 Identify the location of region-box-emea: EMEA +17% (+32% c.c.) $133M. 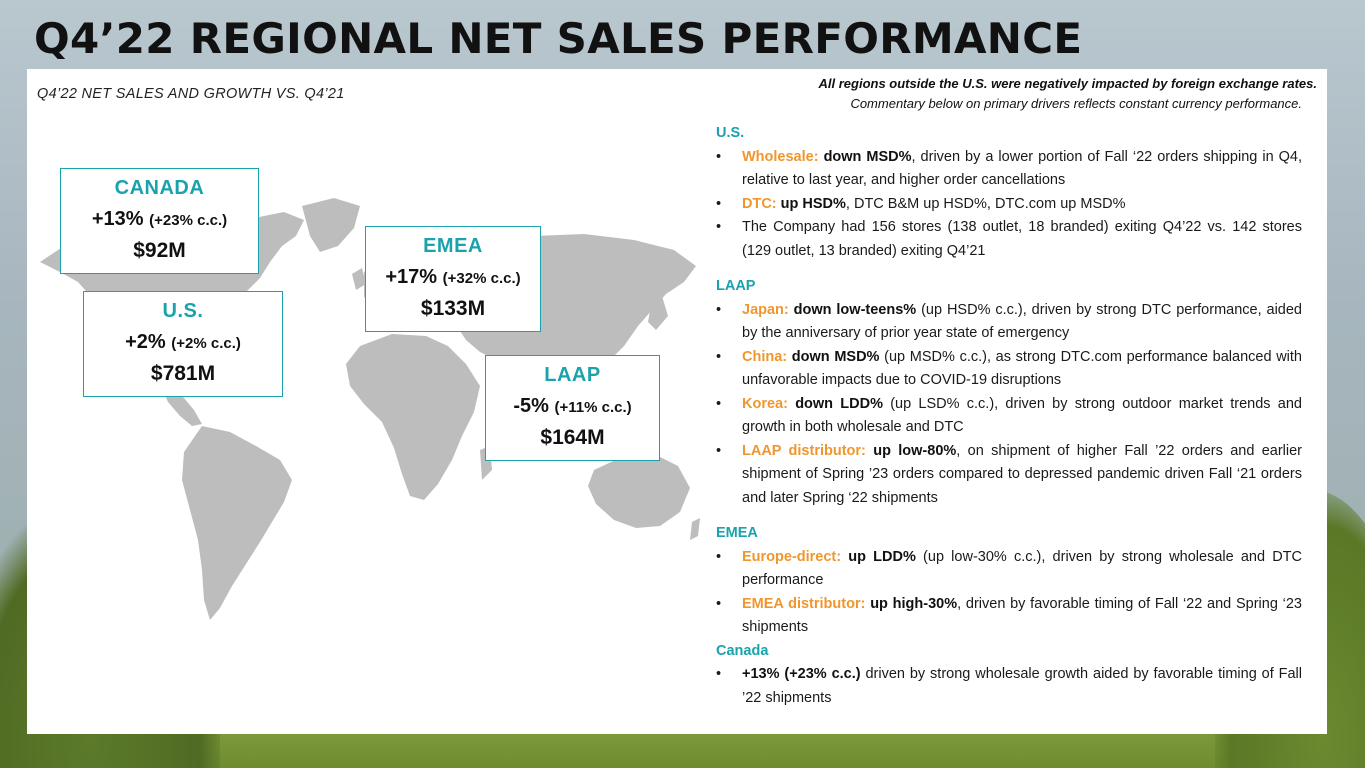
(453, 279).